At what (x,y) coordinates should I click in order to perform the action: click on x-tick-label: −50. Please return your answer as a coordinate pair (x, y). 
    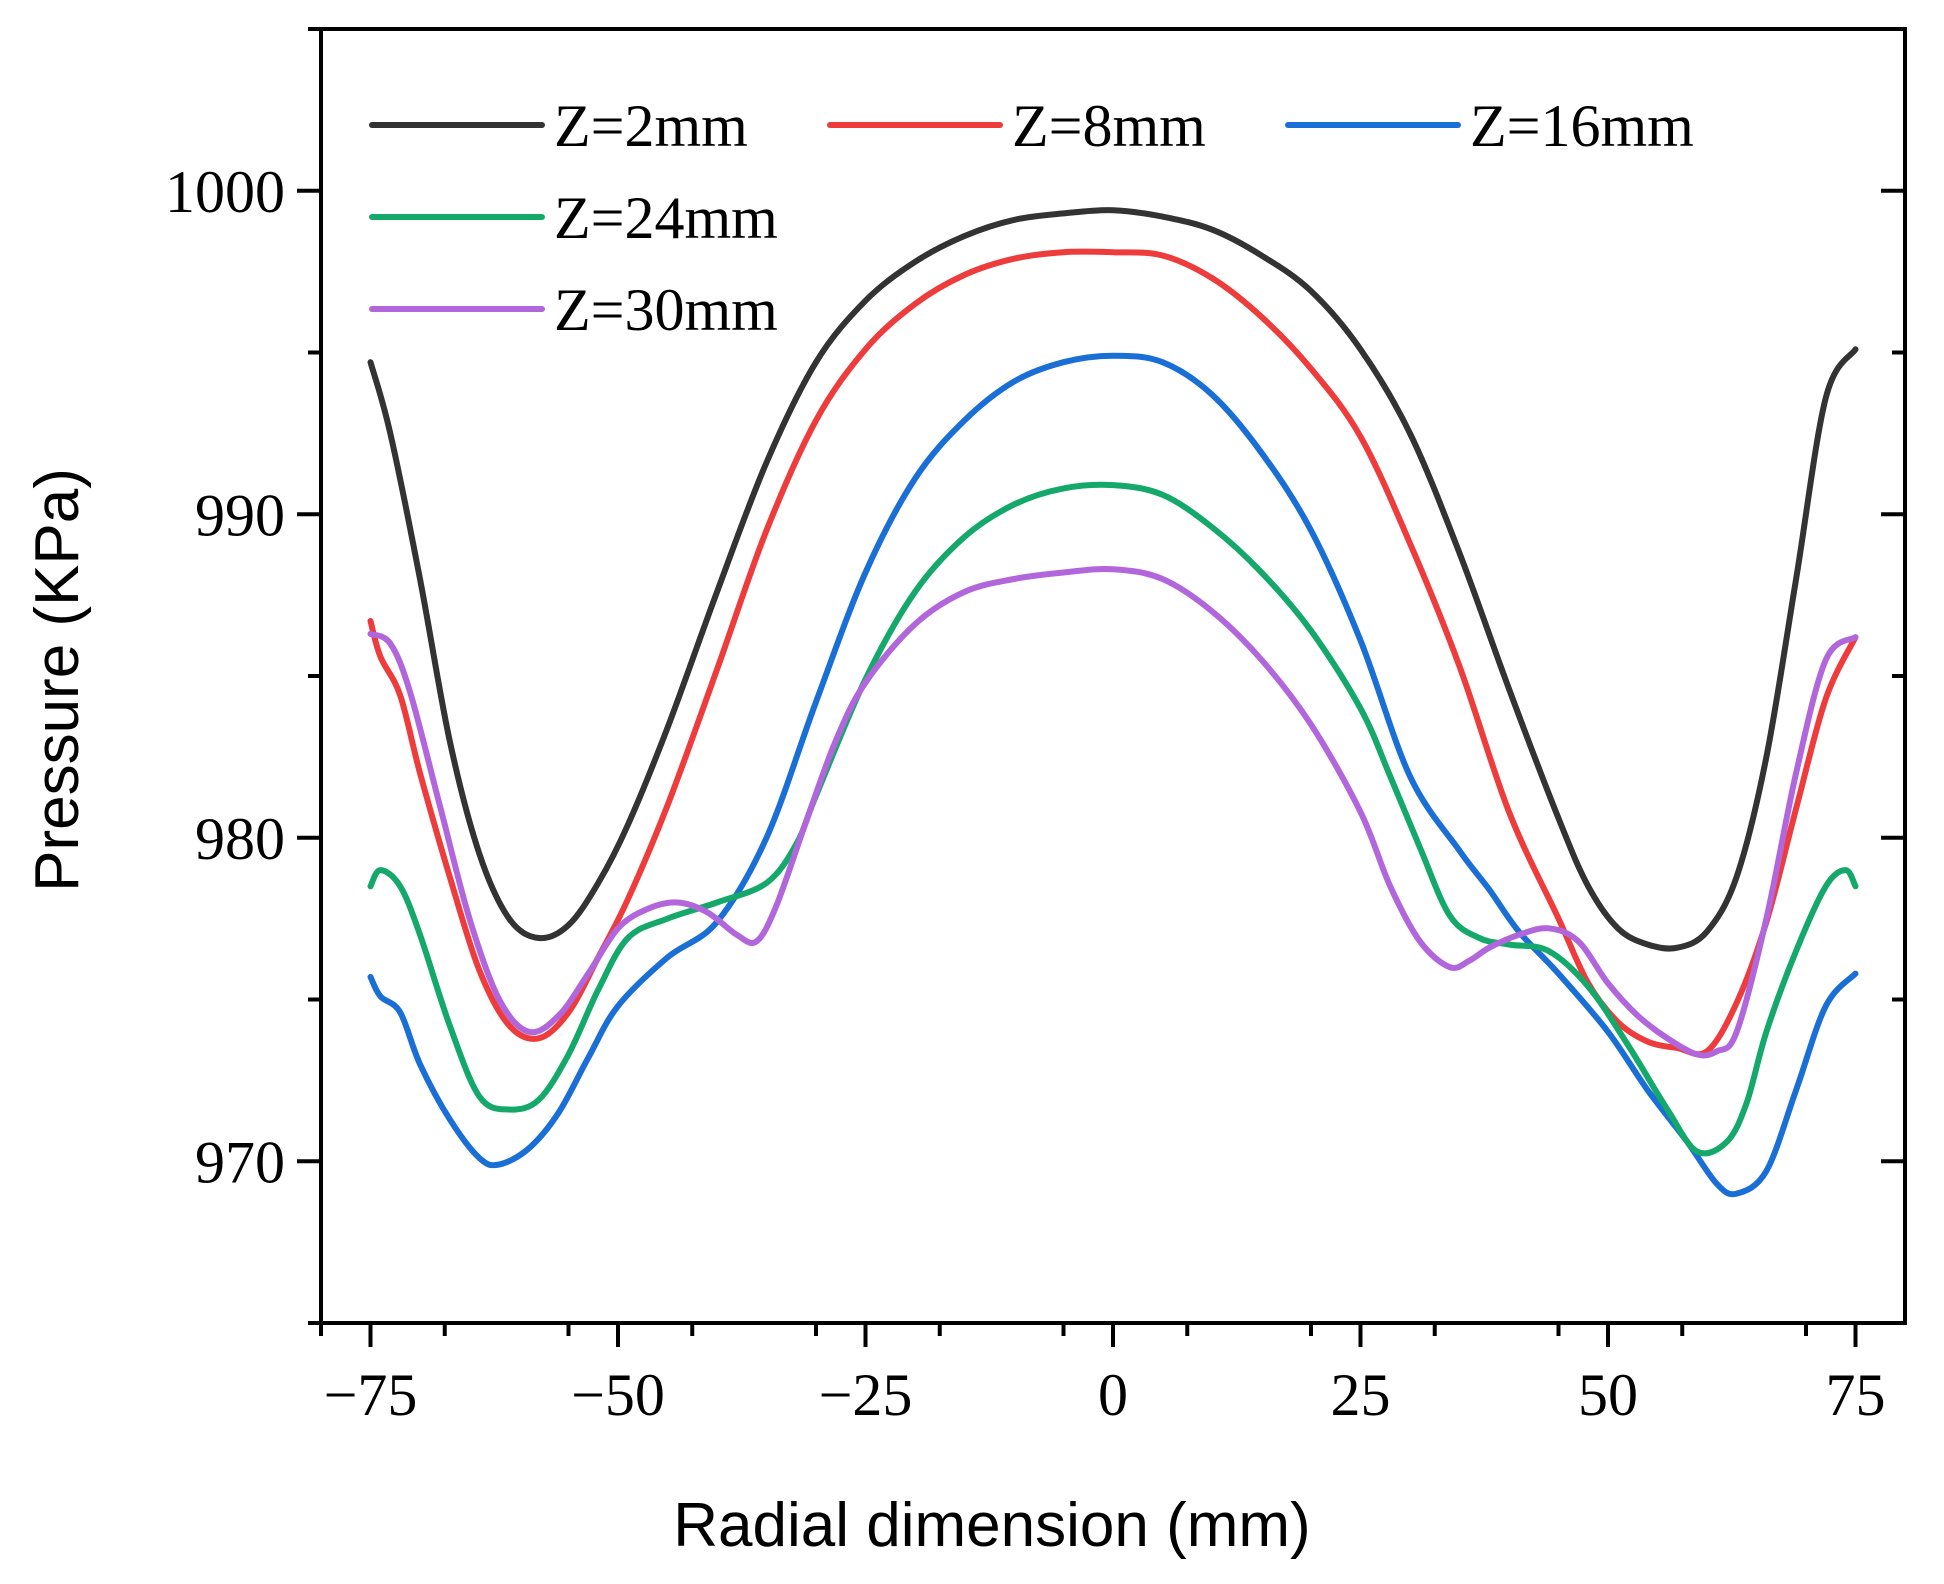
    Looking at the image, I should click on (618, 1395).